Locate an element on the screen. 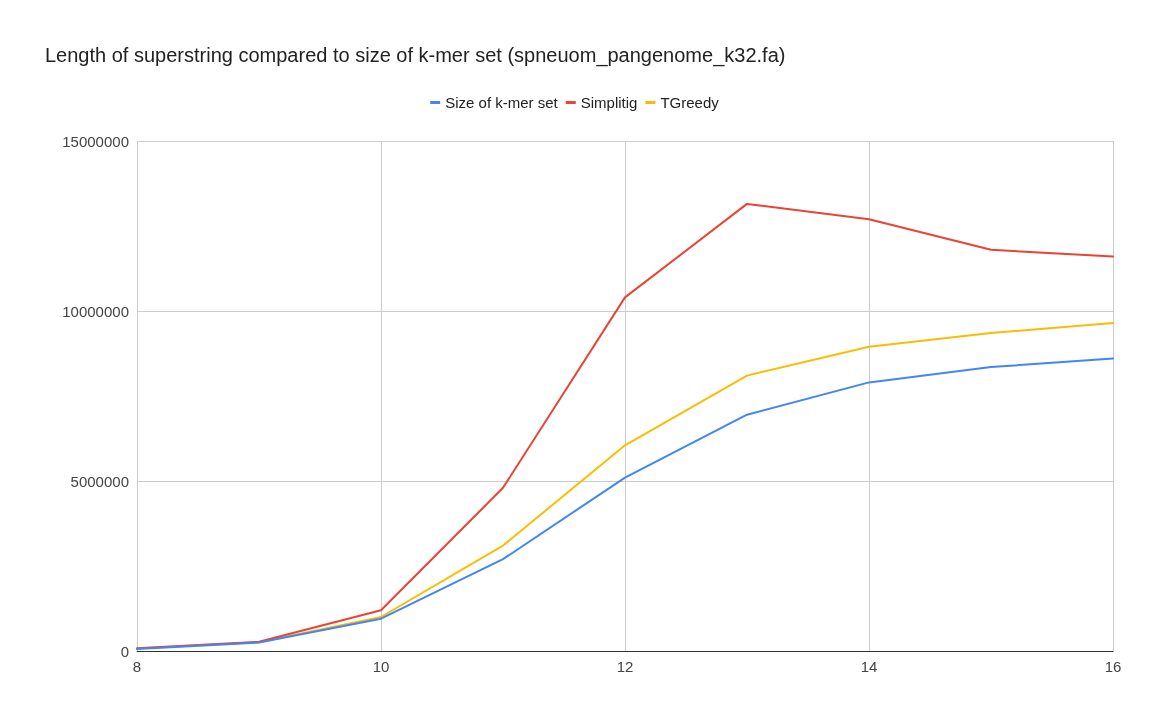 This screenshot has width=1149, height=707. x-tick-label: 14 is located at coordinates (869, 666).